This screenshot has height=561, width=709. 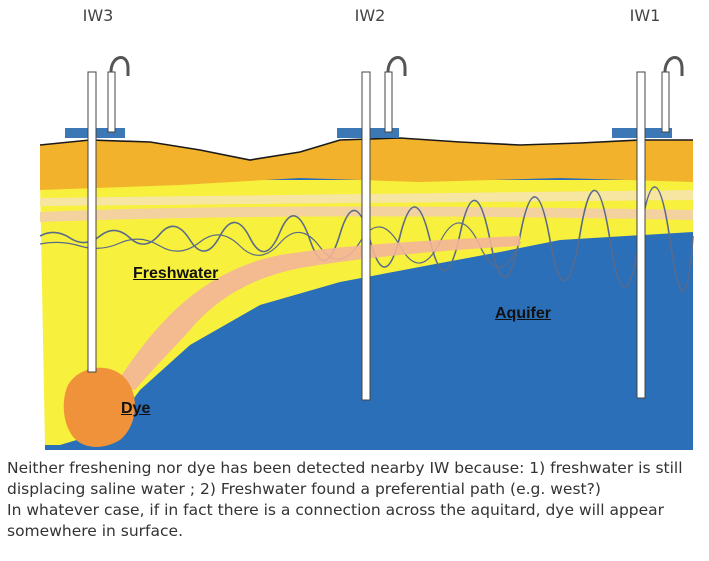 What do you see at coordinates (98, 15) in the screenshot?
I see `iw3-label: IW3` at bounding box center [98, 15].